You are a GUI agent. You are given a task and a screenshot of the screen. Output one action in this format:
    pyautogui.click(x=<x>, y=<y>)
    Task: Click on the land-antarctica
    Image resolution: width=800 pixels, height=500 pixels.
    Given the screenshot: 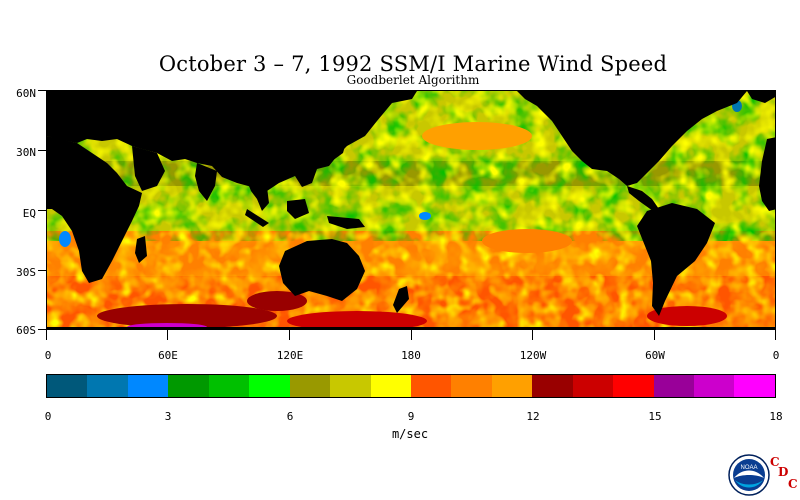 What is the action you would take?
    pyautogui.click(x=411, y=328)
    